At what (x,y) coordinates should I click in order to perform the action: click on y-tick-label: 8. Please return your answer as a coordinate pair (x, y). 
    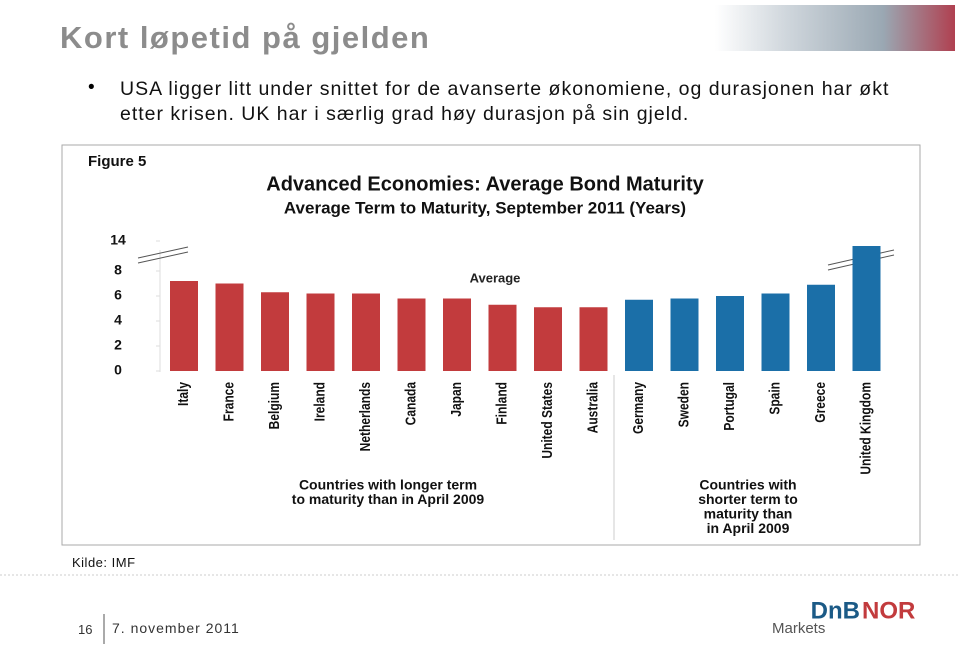
    Looking at the image, I should click on (118, 270).